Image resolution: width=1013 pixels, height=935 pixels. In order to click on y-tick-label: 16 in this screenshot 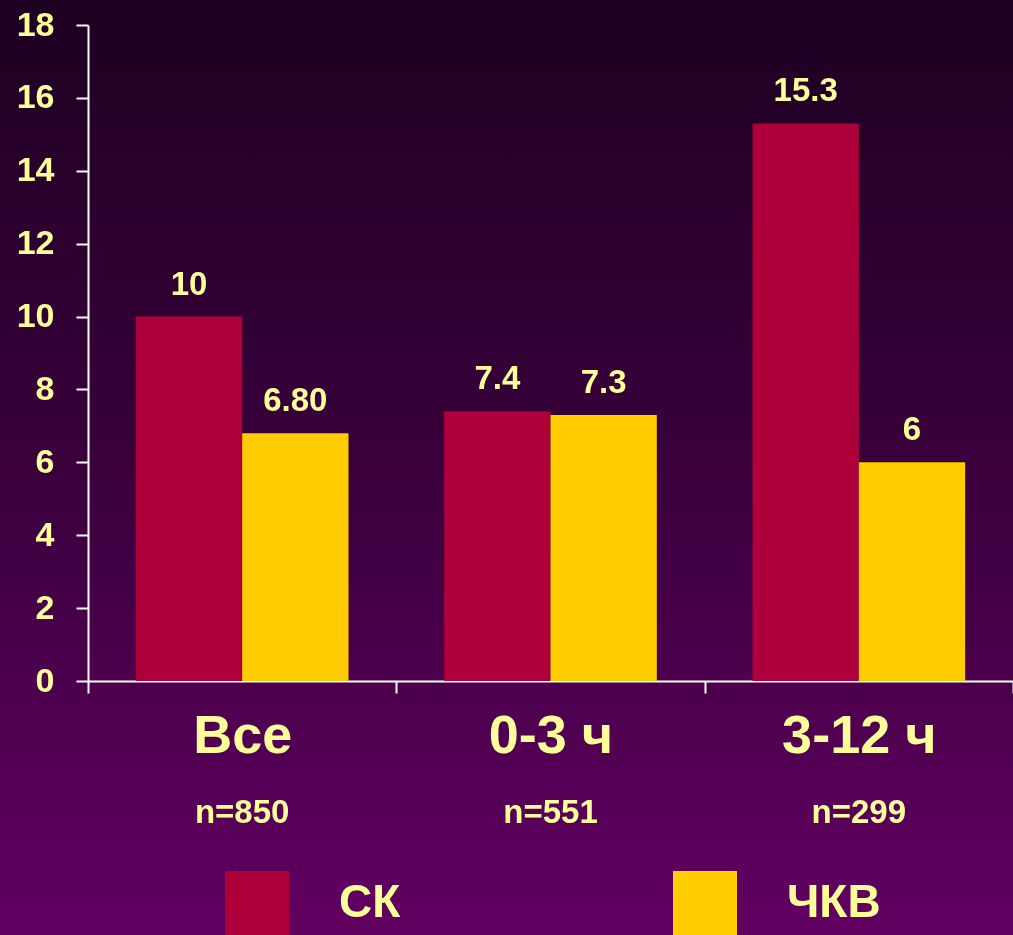, I will do `click(35, 96)`.